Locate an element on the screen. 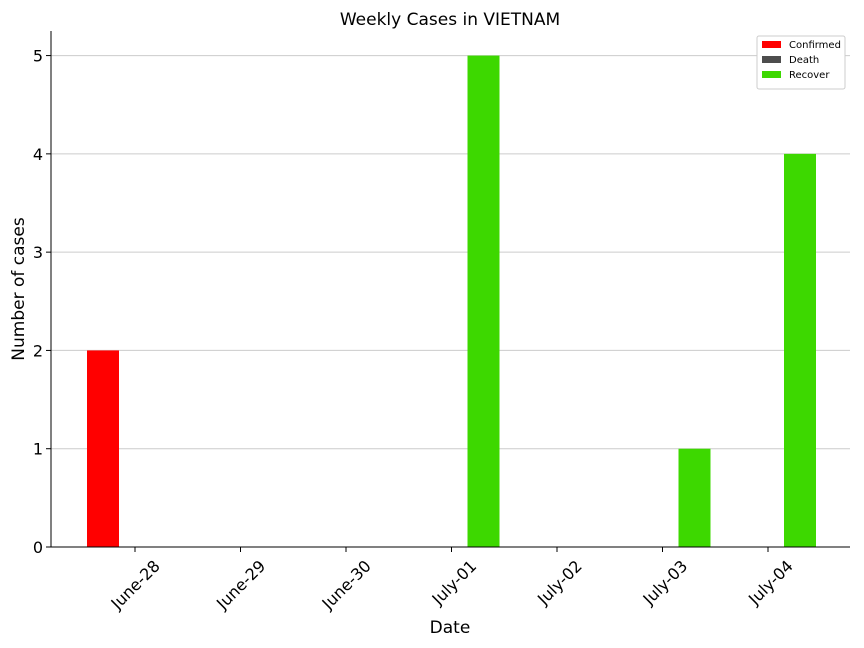  x-tick-label: June-28 is located at coordinates (135, 584).